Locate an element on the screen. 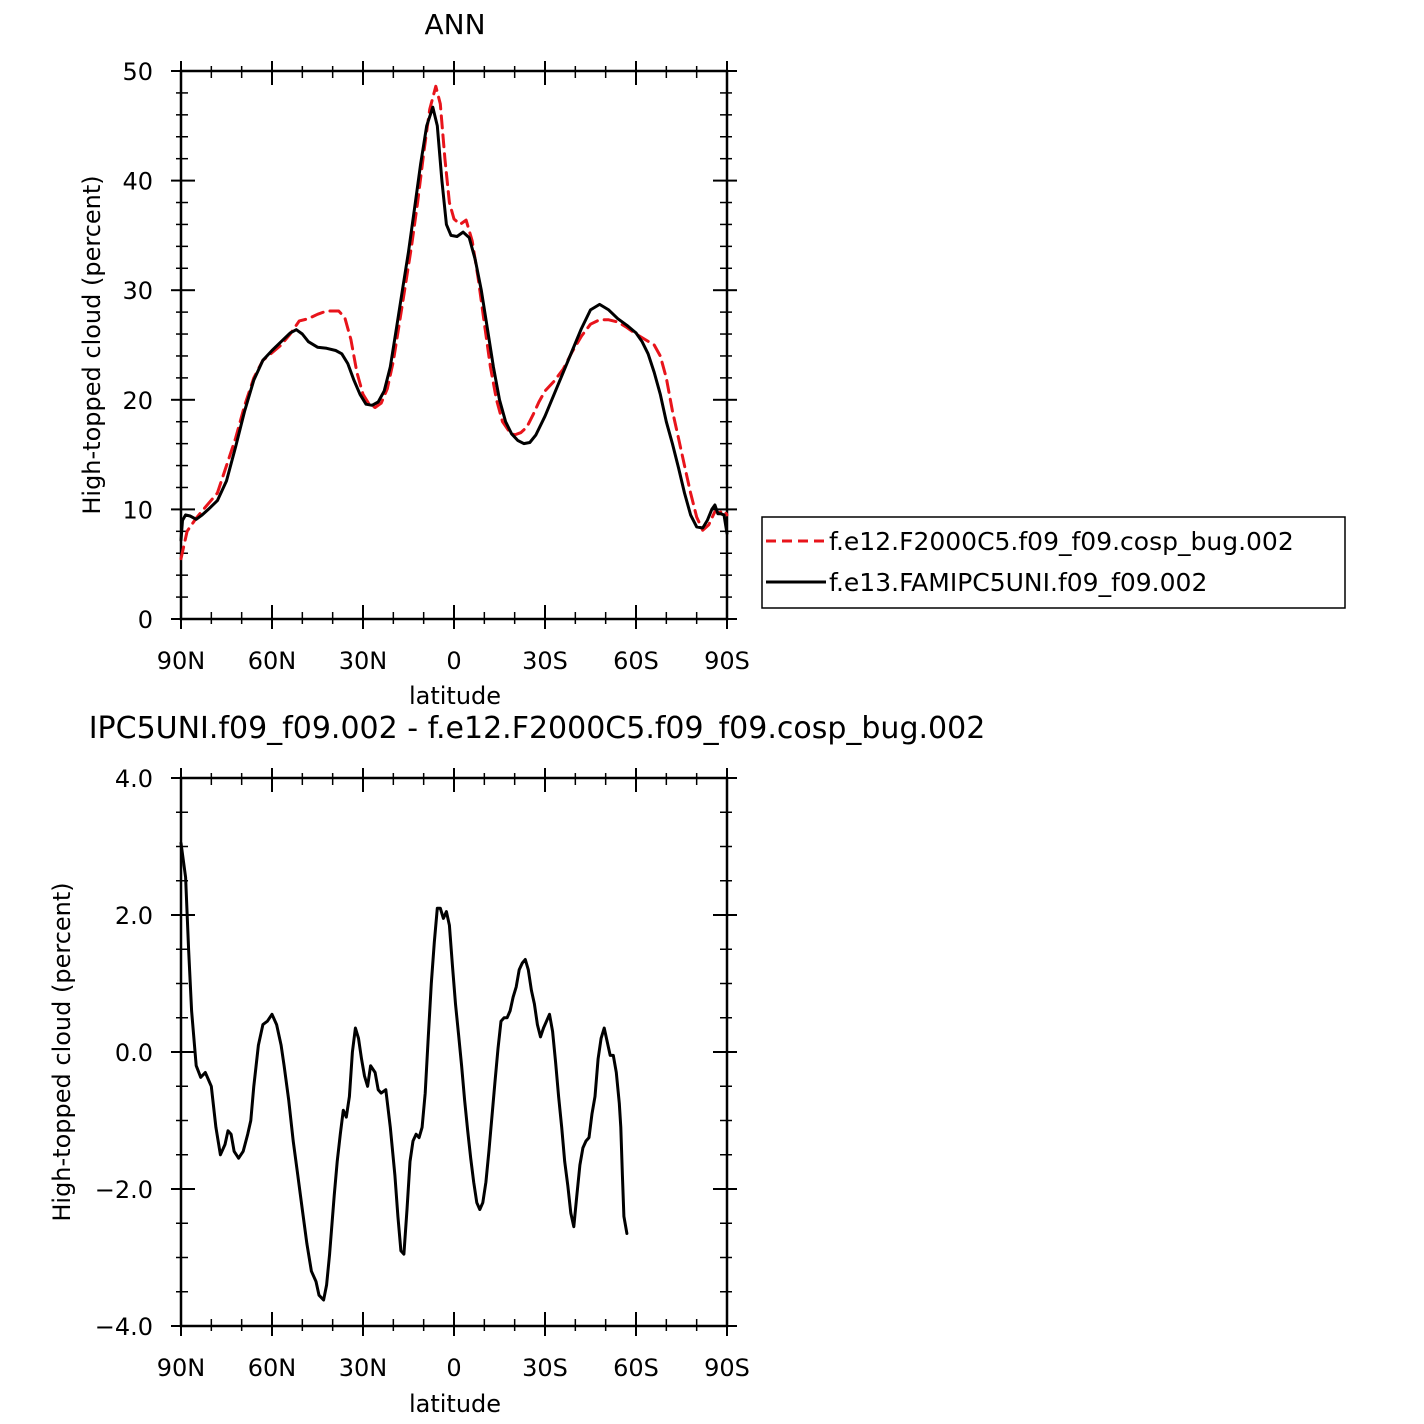  y-tick-label: 20 is located at coordinates (137, 401).